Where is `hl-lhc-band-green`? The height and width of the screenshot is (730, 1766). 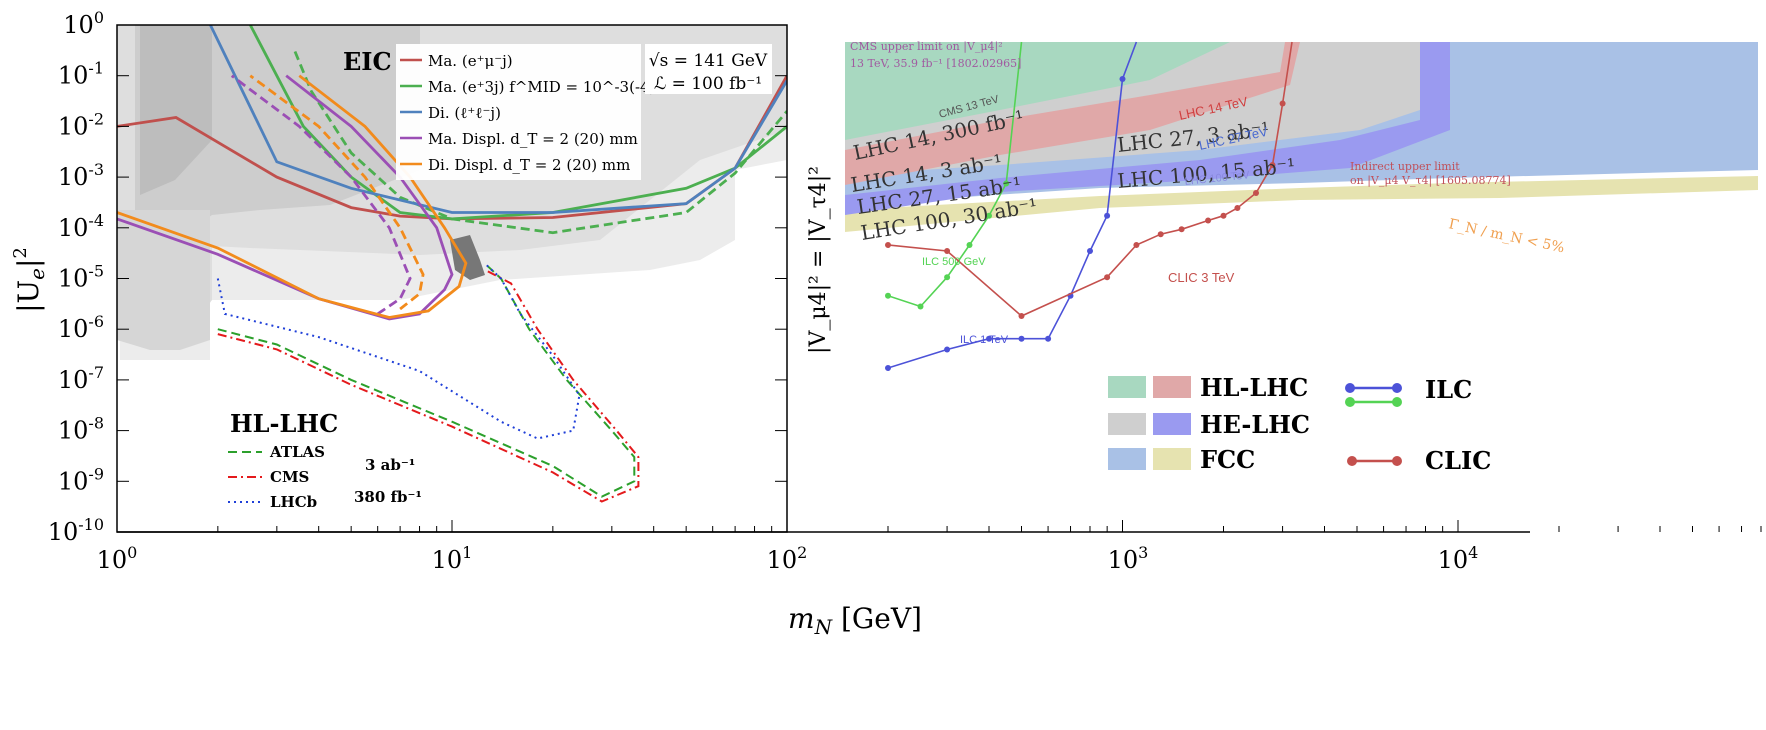 hl-lhc-band-green is located at coordinates (1037, 91).